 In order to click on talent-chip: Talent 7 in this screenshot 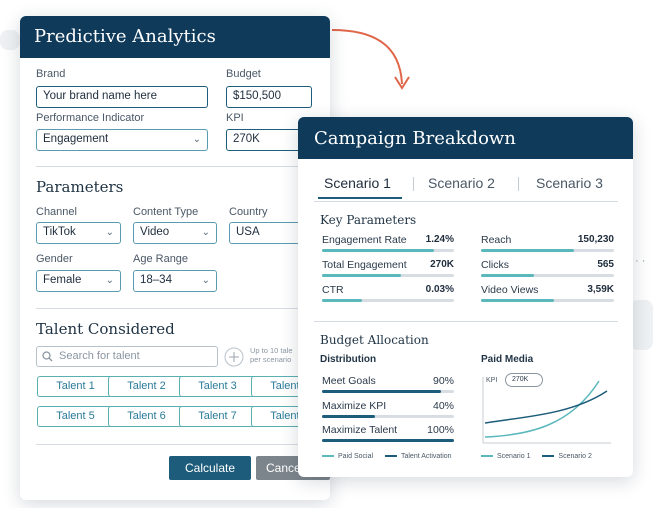, I will do `click(217, 416)`.